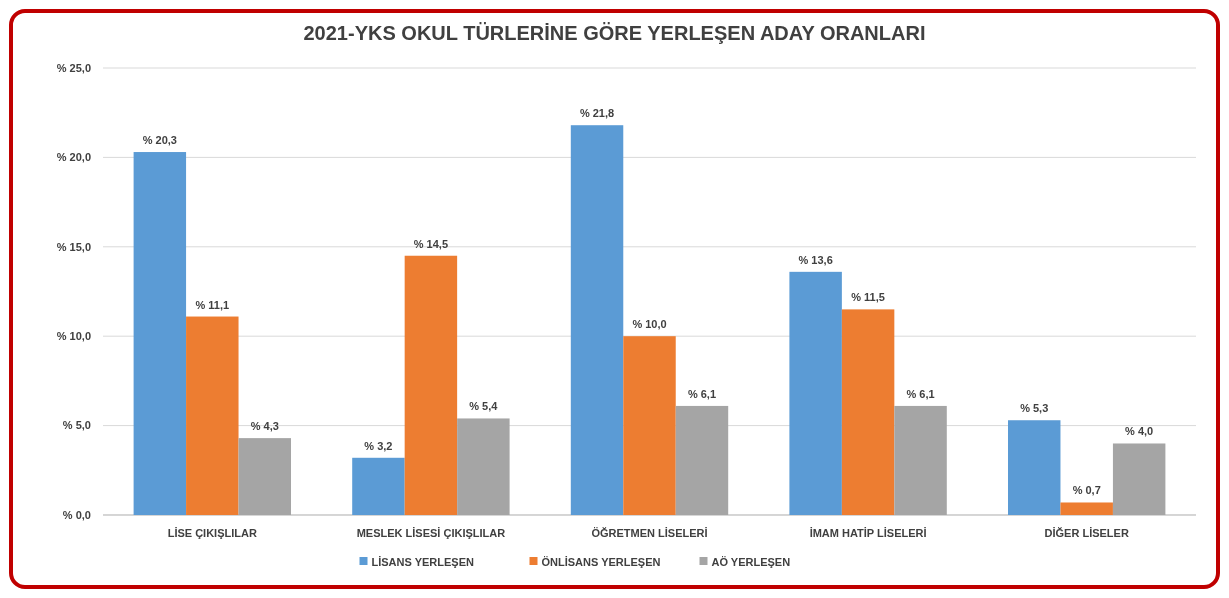 This screenshot has height=598, width=1229. What do you see at coordinates (423, 561) in the screenshot?
I see `legend-label: LİSANS YERLEŞEN` at bounding box center [423, 561].